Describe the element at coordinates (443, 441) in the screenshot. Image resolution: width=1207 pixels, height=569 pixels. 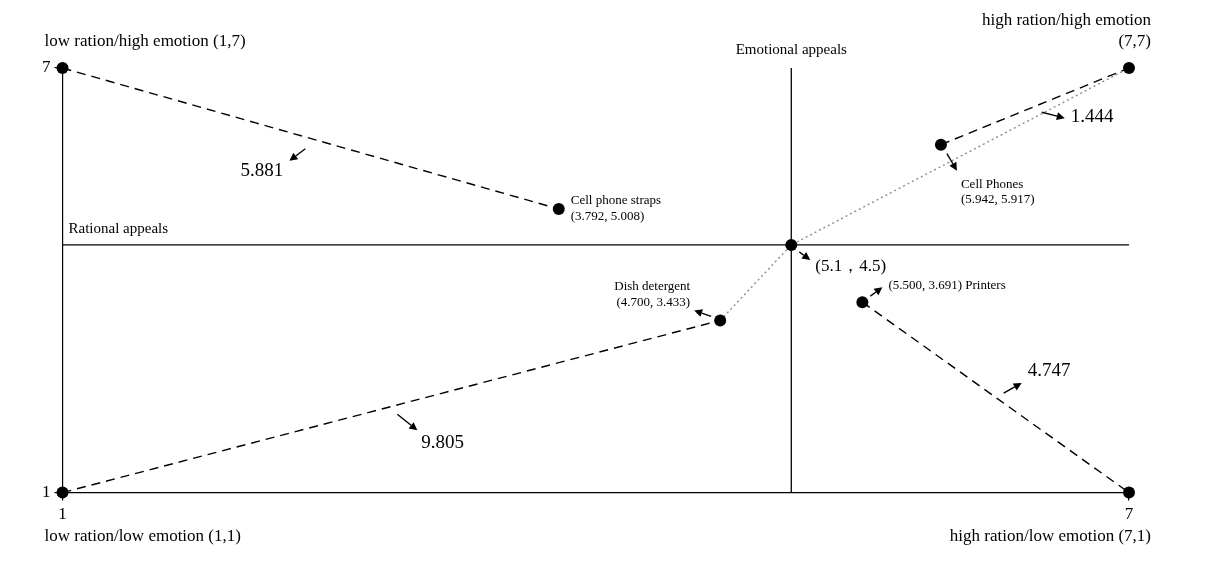
I see `annotation: 9.805` at that location.